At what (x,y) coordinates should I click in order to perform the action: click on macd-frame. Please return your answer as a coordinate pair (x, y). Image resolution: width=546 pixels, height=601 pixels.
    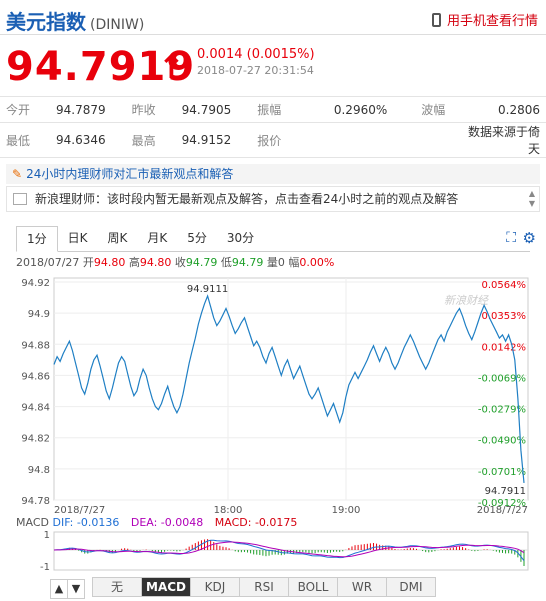
    Looking at the image, I should click on (291, 551).